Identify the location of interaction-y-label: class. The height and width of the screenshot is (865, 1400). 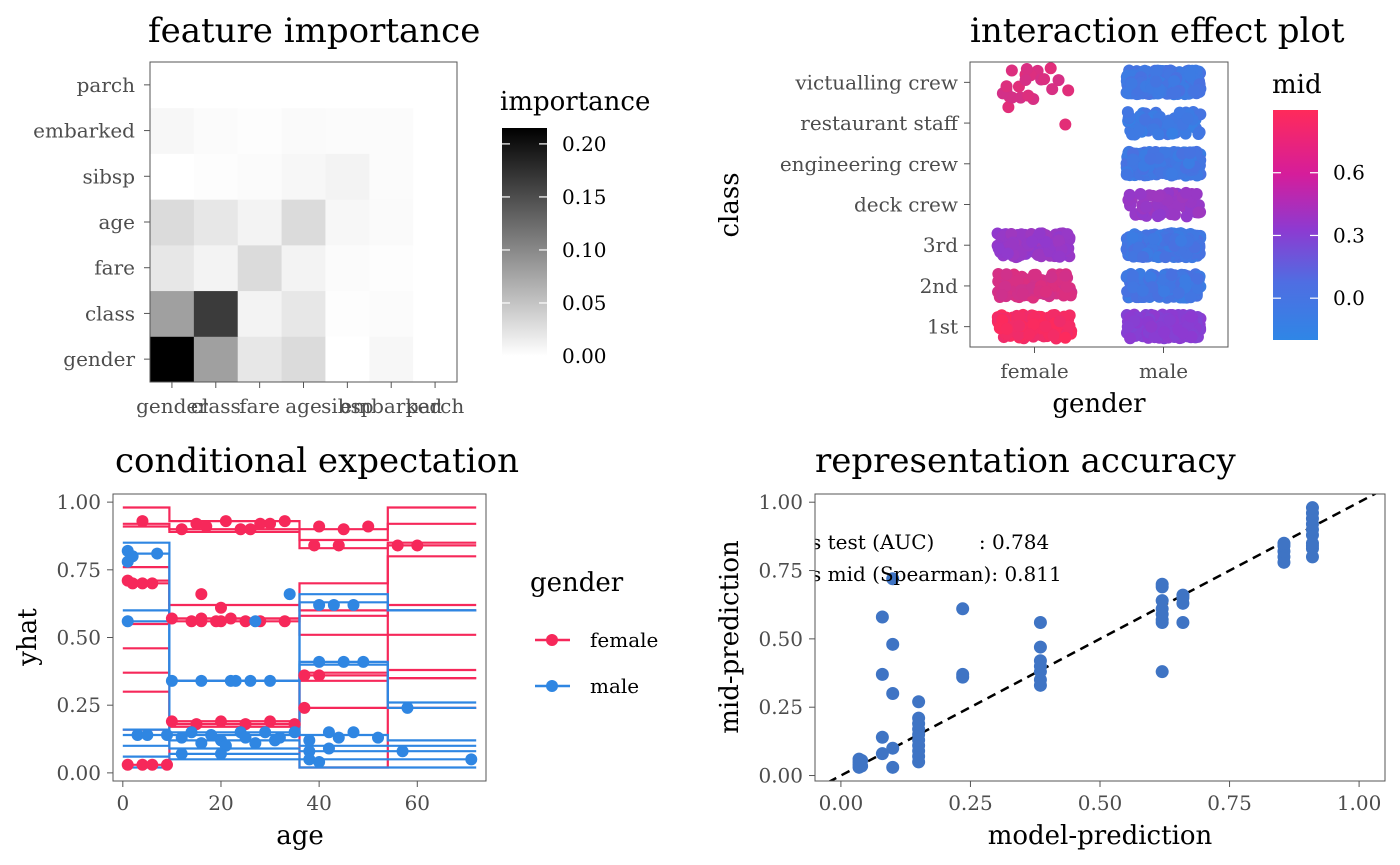
(730, 204).